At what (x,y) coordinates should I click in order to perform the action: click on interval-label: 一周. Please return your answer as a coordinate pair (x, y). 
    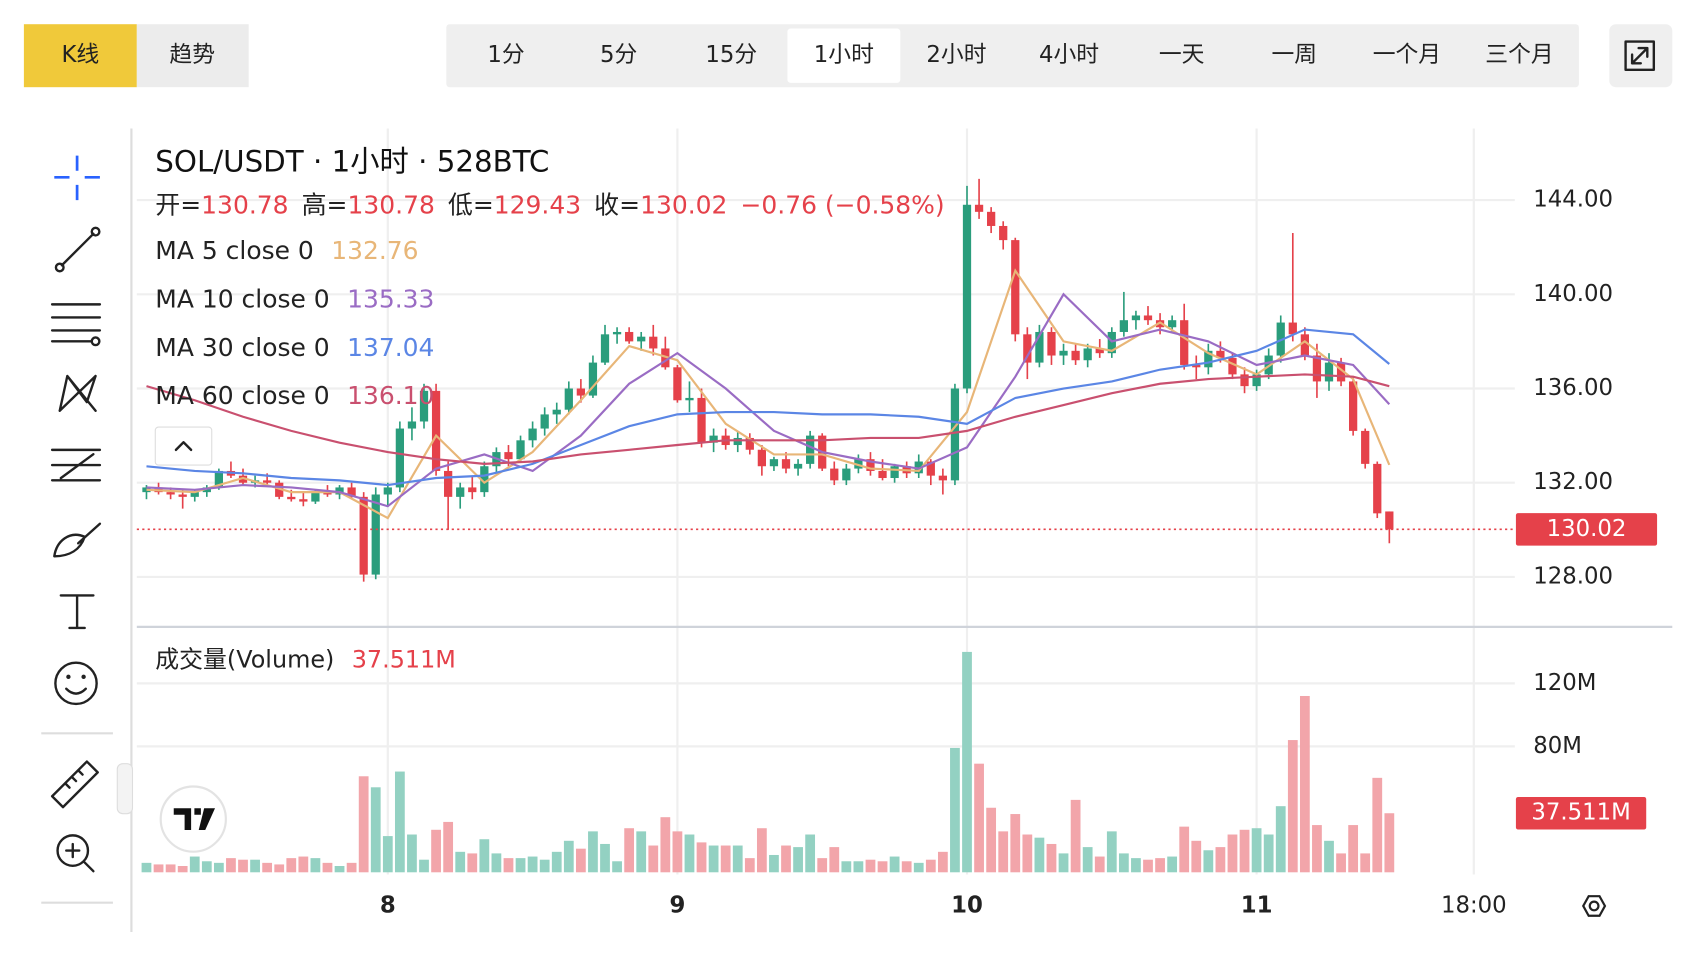
    Looking at the image, I should click on (1294, 55).